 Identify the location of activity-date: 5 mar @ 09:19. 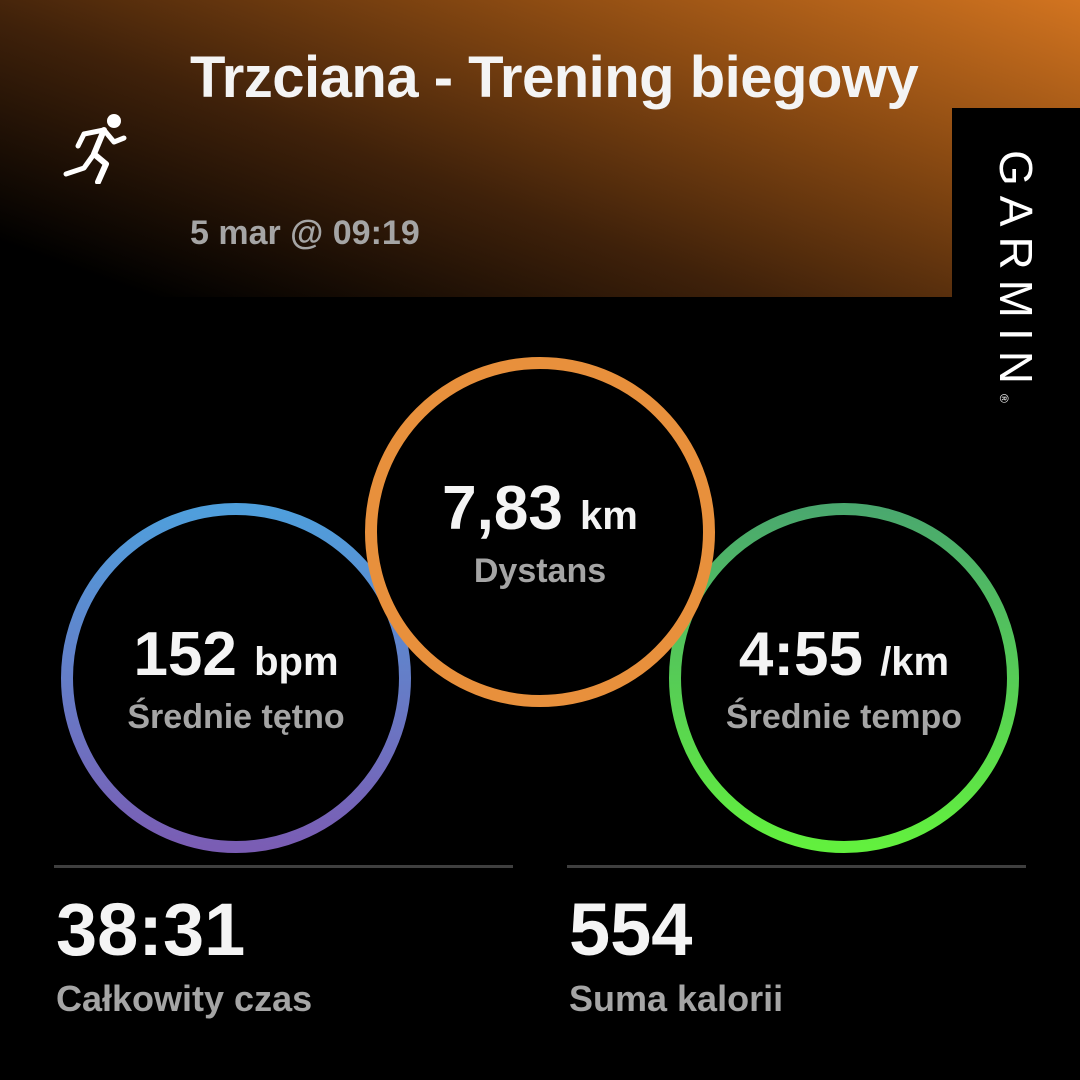
(305, 233).